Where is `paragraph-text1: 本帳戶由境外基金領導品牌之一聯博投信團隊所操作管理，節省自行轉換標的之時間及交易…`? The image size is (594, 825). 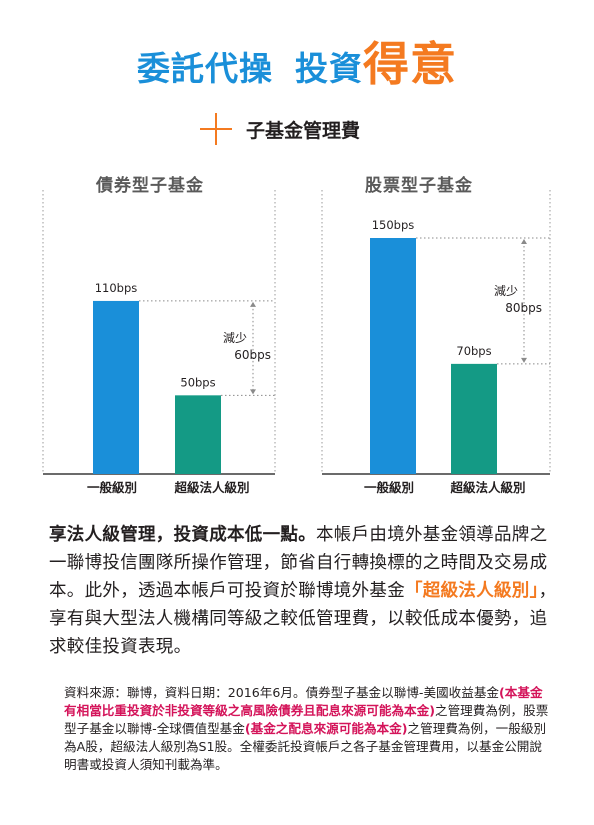 paragraph-text1: 本帳戶由境外基金領導品牌之一聯博投信團隊所操作管理，節省自行轉換標的之時間及交易… is located at coordinates (298, 563).